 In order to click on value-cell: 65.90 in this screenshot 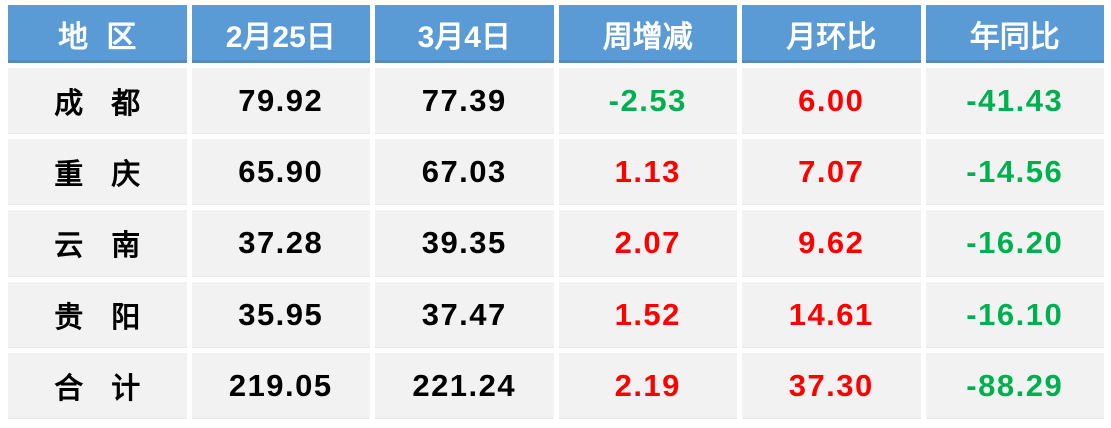, I will do `click(280, 172)`.